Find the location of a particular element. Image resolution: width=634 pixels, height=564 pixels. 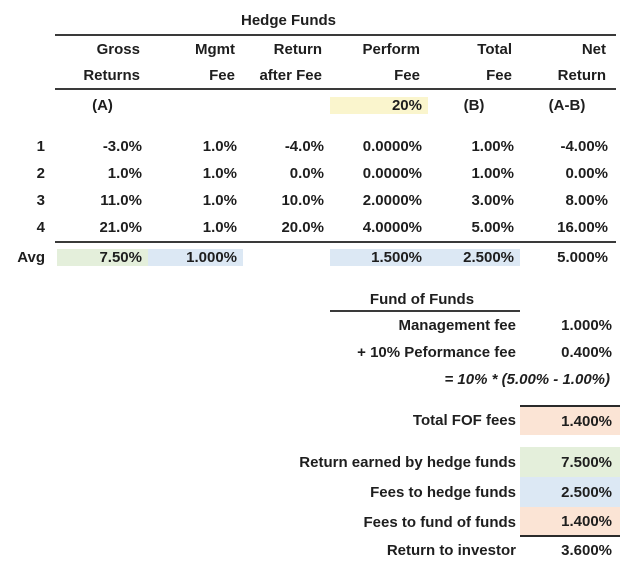

col-header-perform-fee-line2: Fee is located at coordinates (407, 75).